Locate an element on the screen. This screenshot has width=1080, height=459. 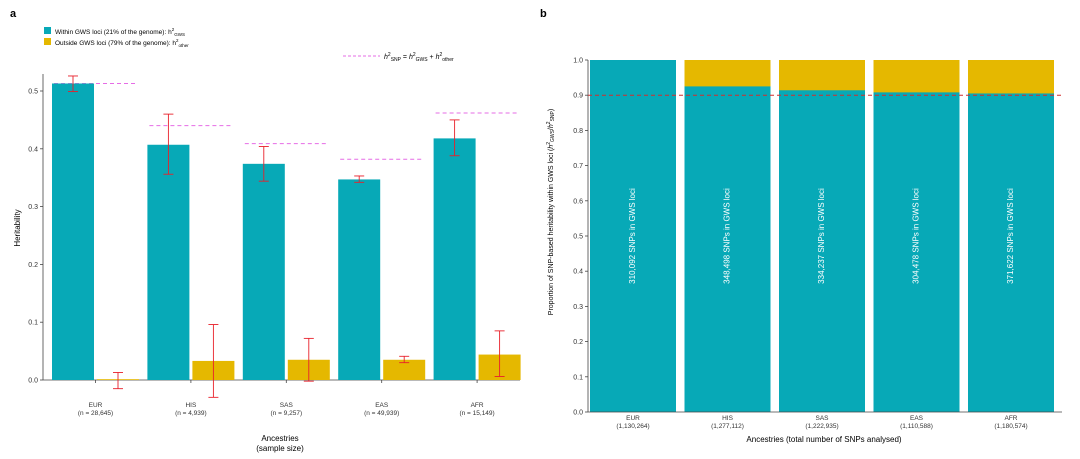
x-tick-label-a: AFR is located at coordinates (477, 405).